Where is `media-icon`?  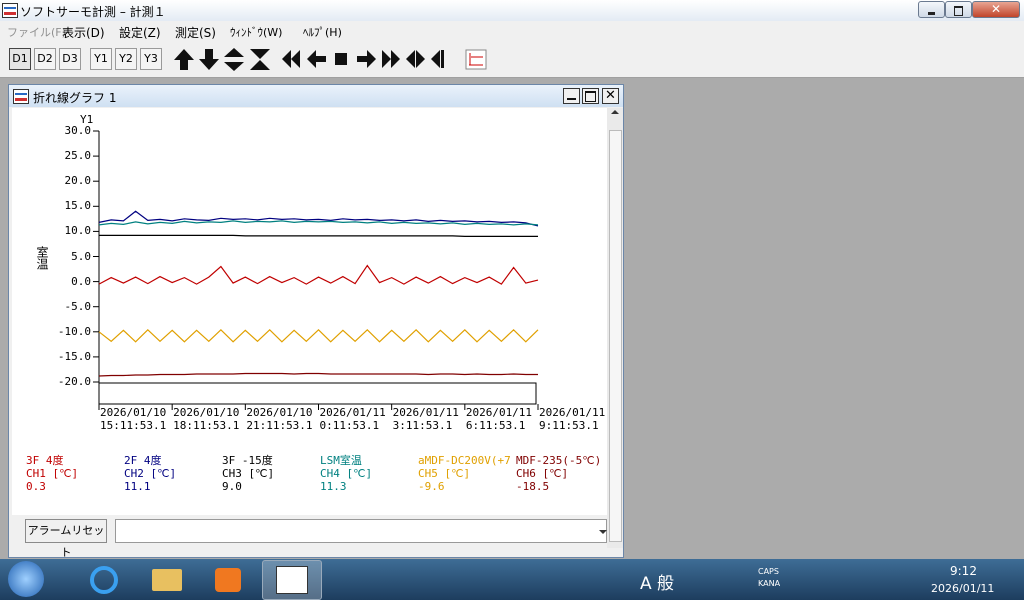
media-icon is located at coordinates (228, 580).